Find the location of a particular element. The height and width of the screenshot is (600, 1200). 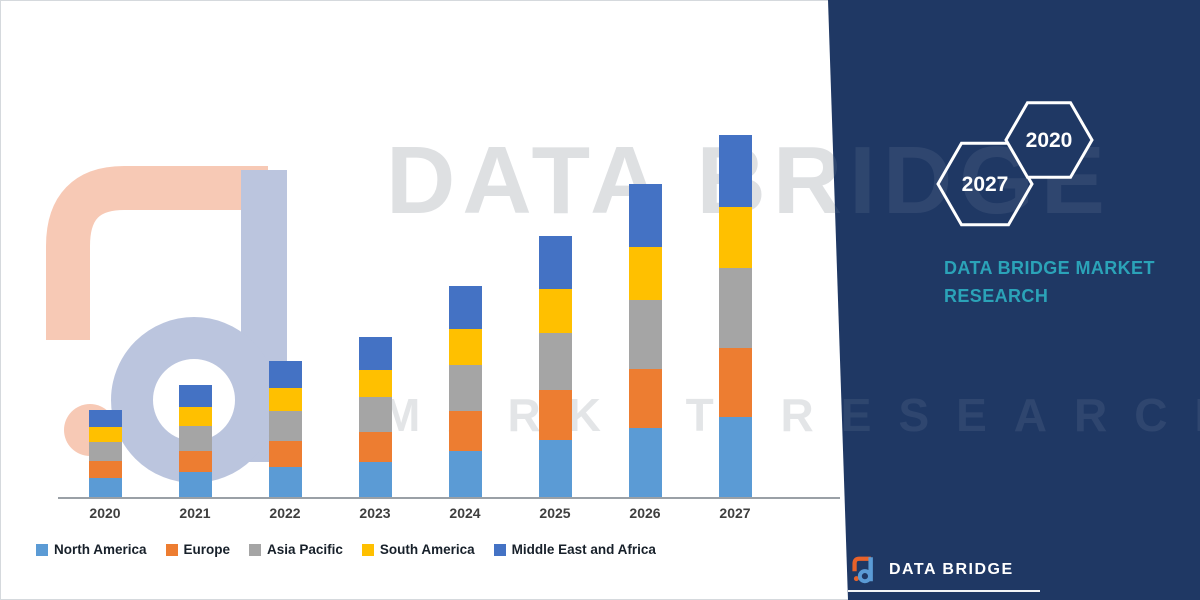

x-axis-label: 2026 is located at coordinates (645, 513).